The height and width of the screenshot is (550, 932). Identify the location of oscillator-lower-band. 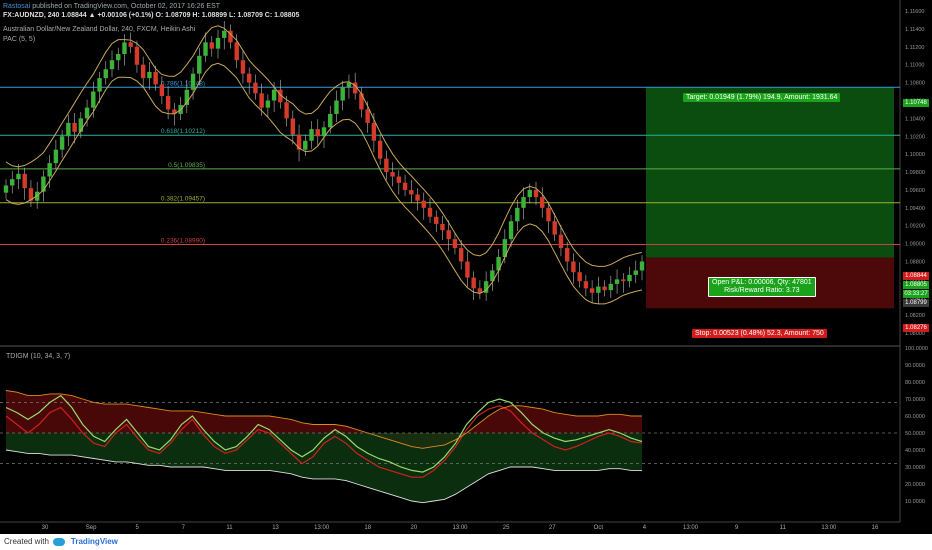
(324, 468).